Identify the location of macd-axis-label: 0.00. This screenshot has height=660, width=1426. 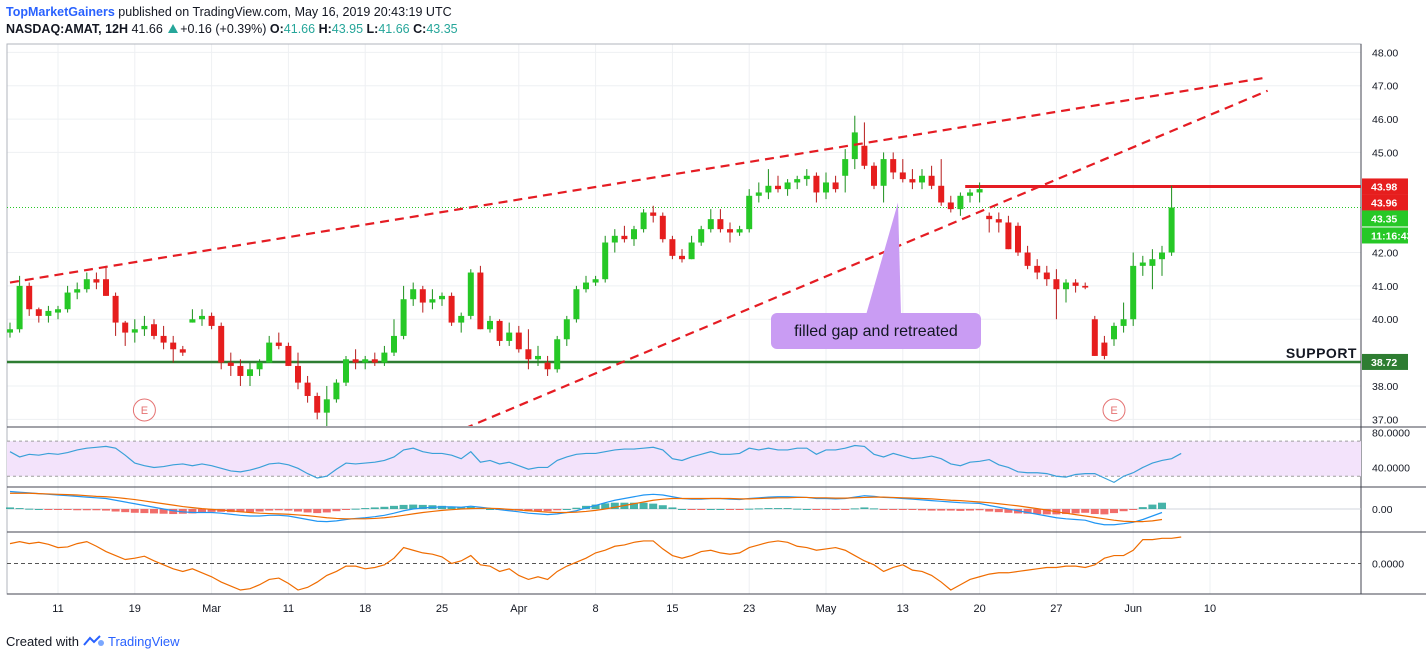
(1382, 510).